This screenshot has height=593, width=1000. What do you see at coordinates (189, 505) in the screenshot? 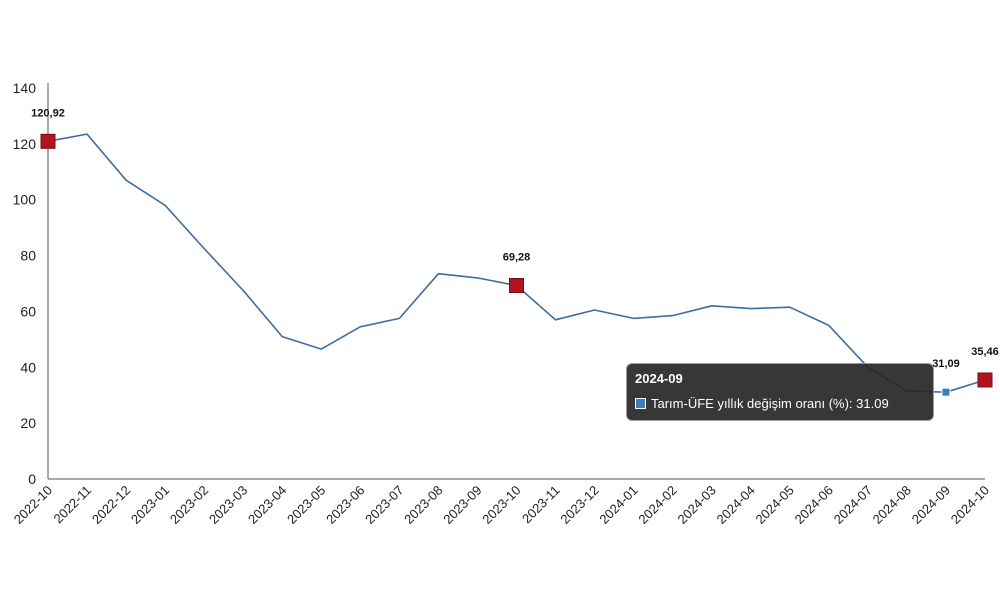
I see `x-tick-label: 2023-02` at bounding box center [189, 505].